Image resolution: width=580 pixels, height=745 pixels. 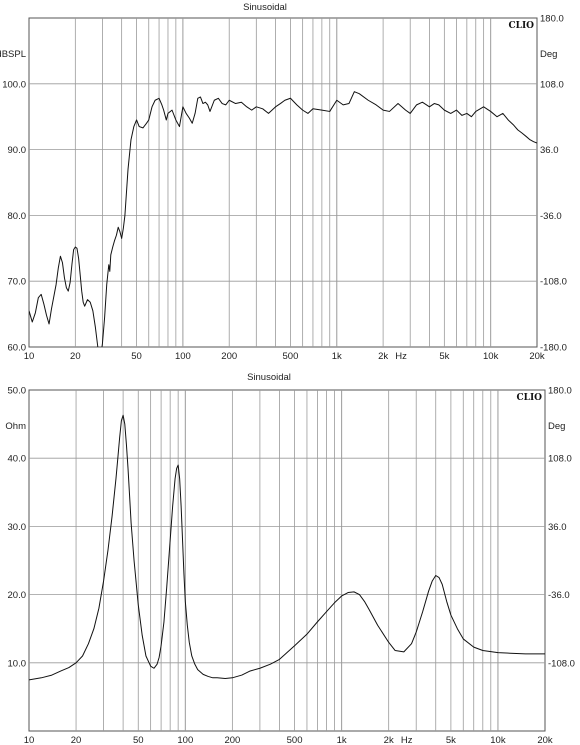 I want to click on y-tick-label: 80.0, so click(x=17, y=216).